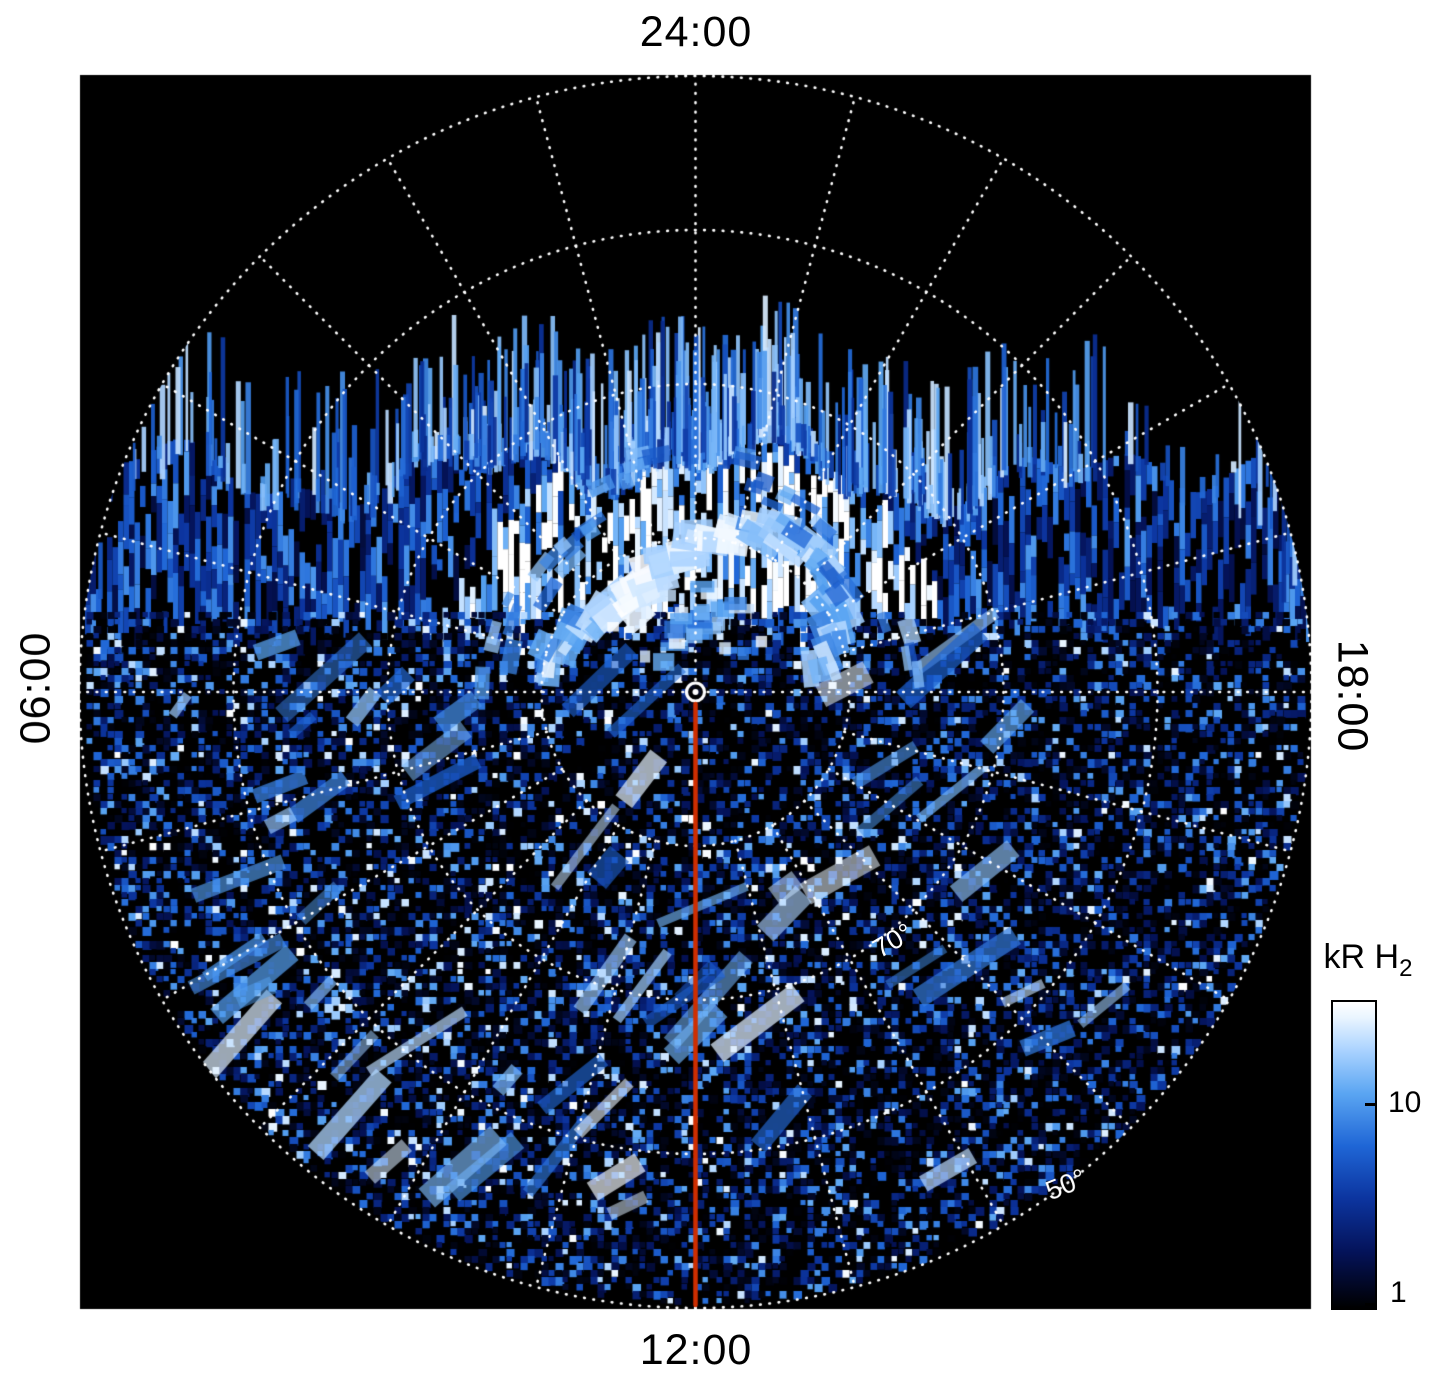 Image resolution: width=1447 pixels, height=1384 pixels. I want to click on colorbar-gradient, so click(1354, 1155).